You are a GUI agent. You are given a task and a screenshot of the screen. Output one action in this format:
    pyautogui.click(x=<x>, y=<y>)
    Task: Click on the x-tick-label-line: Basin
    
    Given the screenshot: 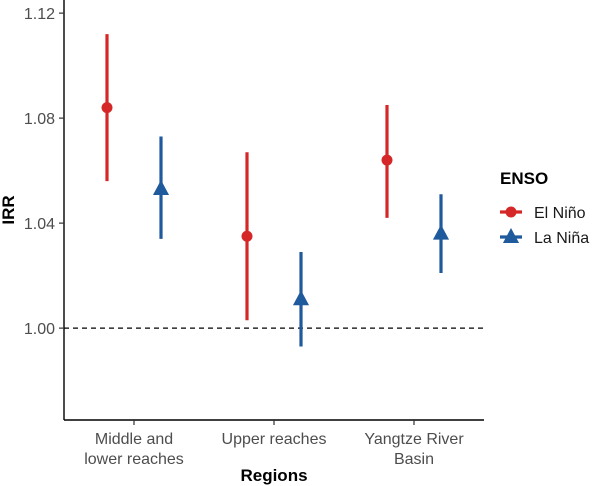 What is the action you would take?
    pyautogui.click(x=414, y=459)
    